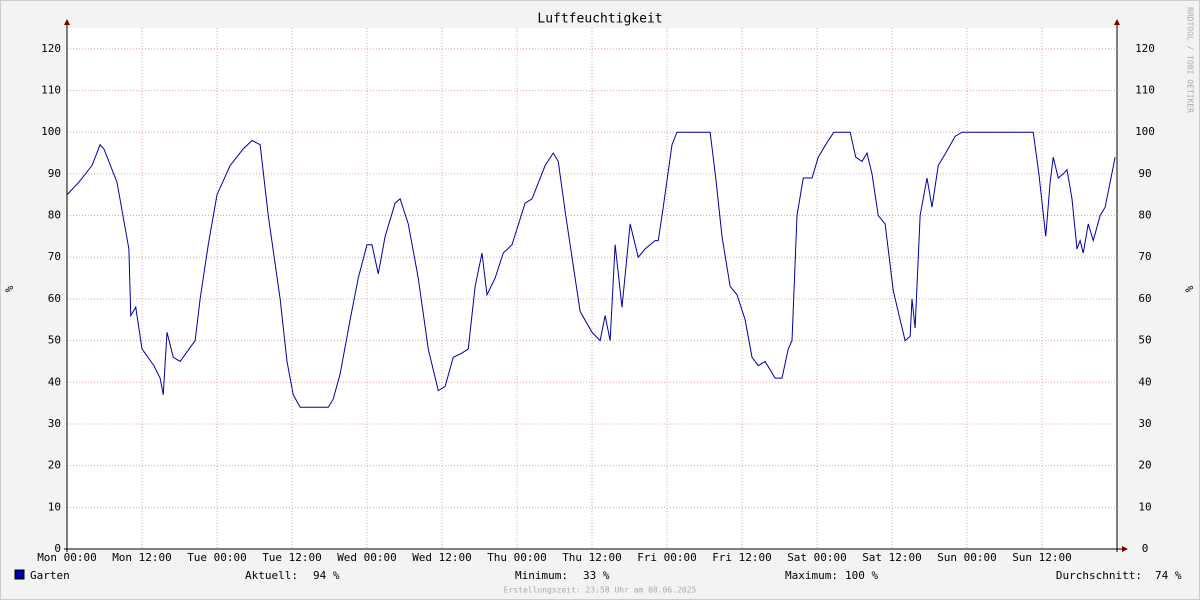  I want to click on x-tick-label: Mon 00:00, so click(67, 557).